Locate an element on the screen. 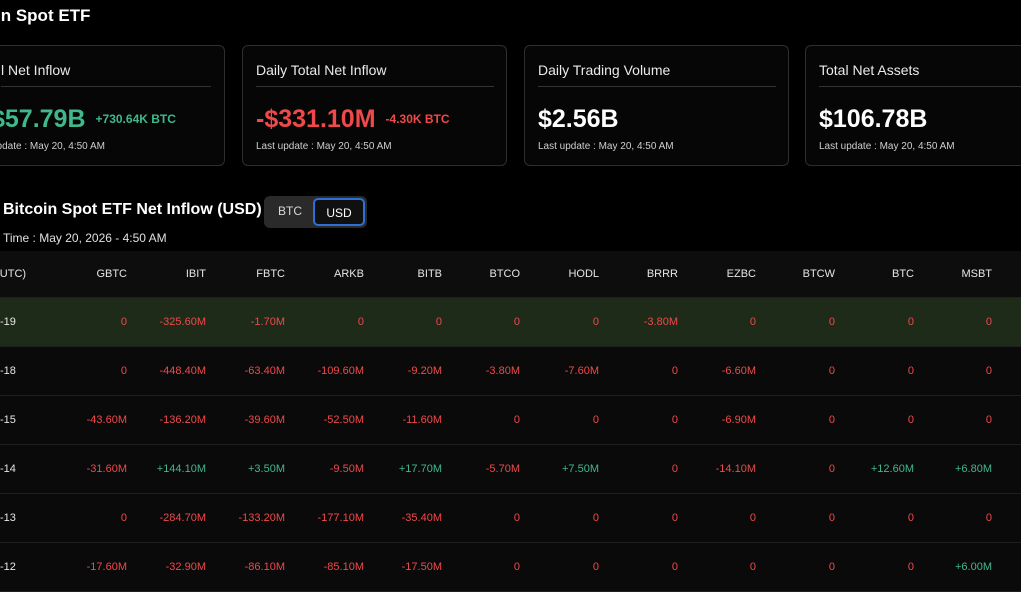  card-btc-value: +730.64K BTC is located at coordinates (135, 119).